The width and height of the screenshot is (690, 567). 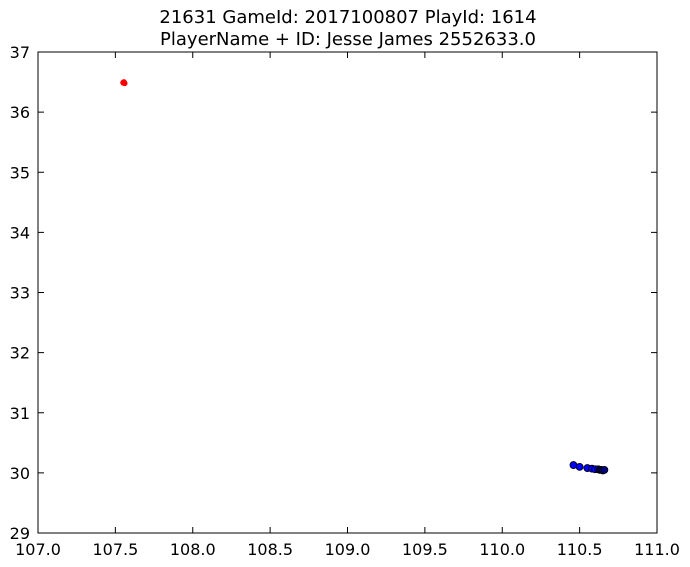 What do you see at coordinates (425, 549) in the screenshot?
I see `x-tick-label: 109.5` at bounding box center [425, 549].